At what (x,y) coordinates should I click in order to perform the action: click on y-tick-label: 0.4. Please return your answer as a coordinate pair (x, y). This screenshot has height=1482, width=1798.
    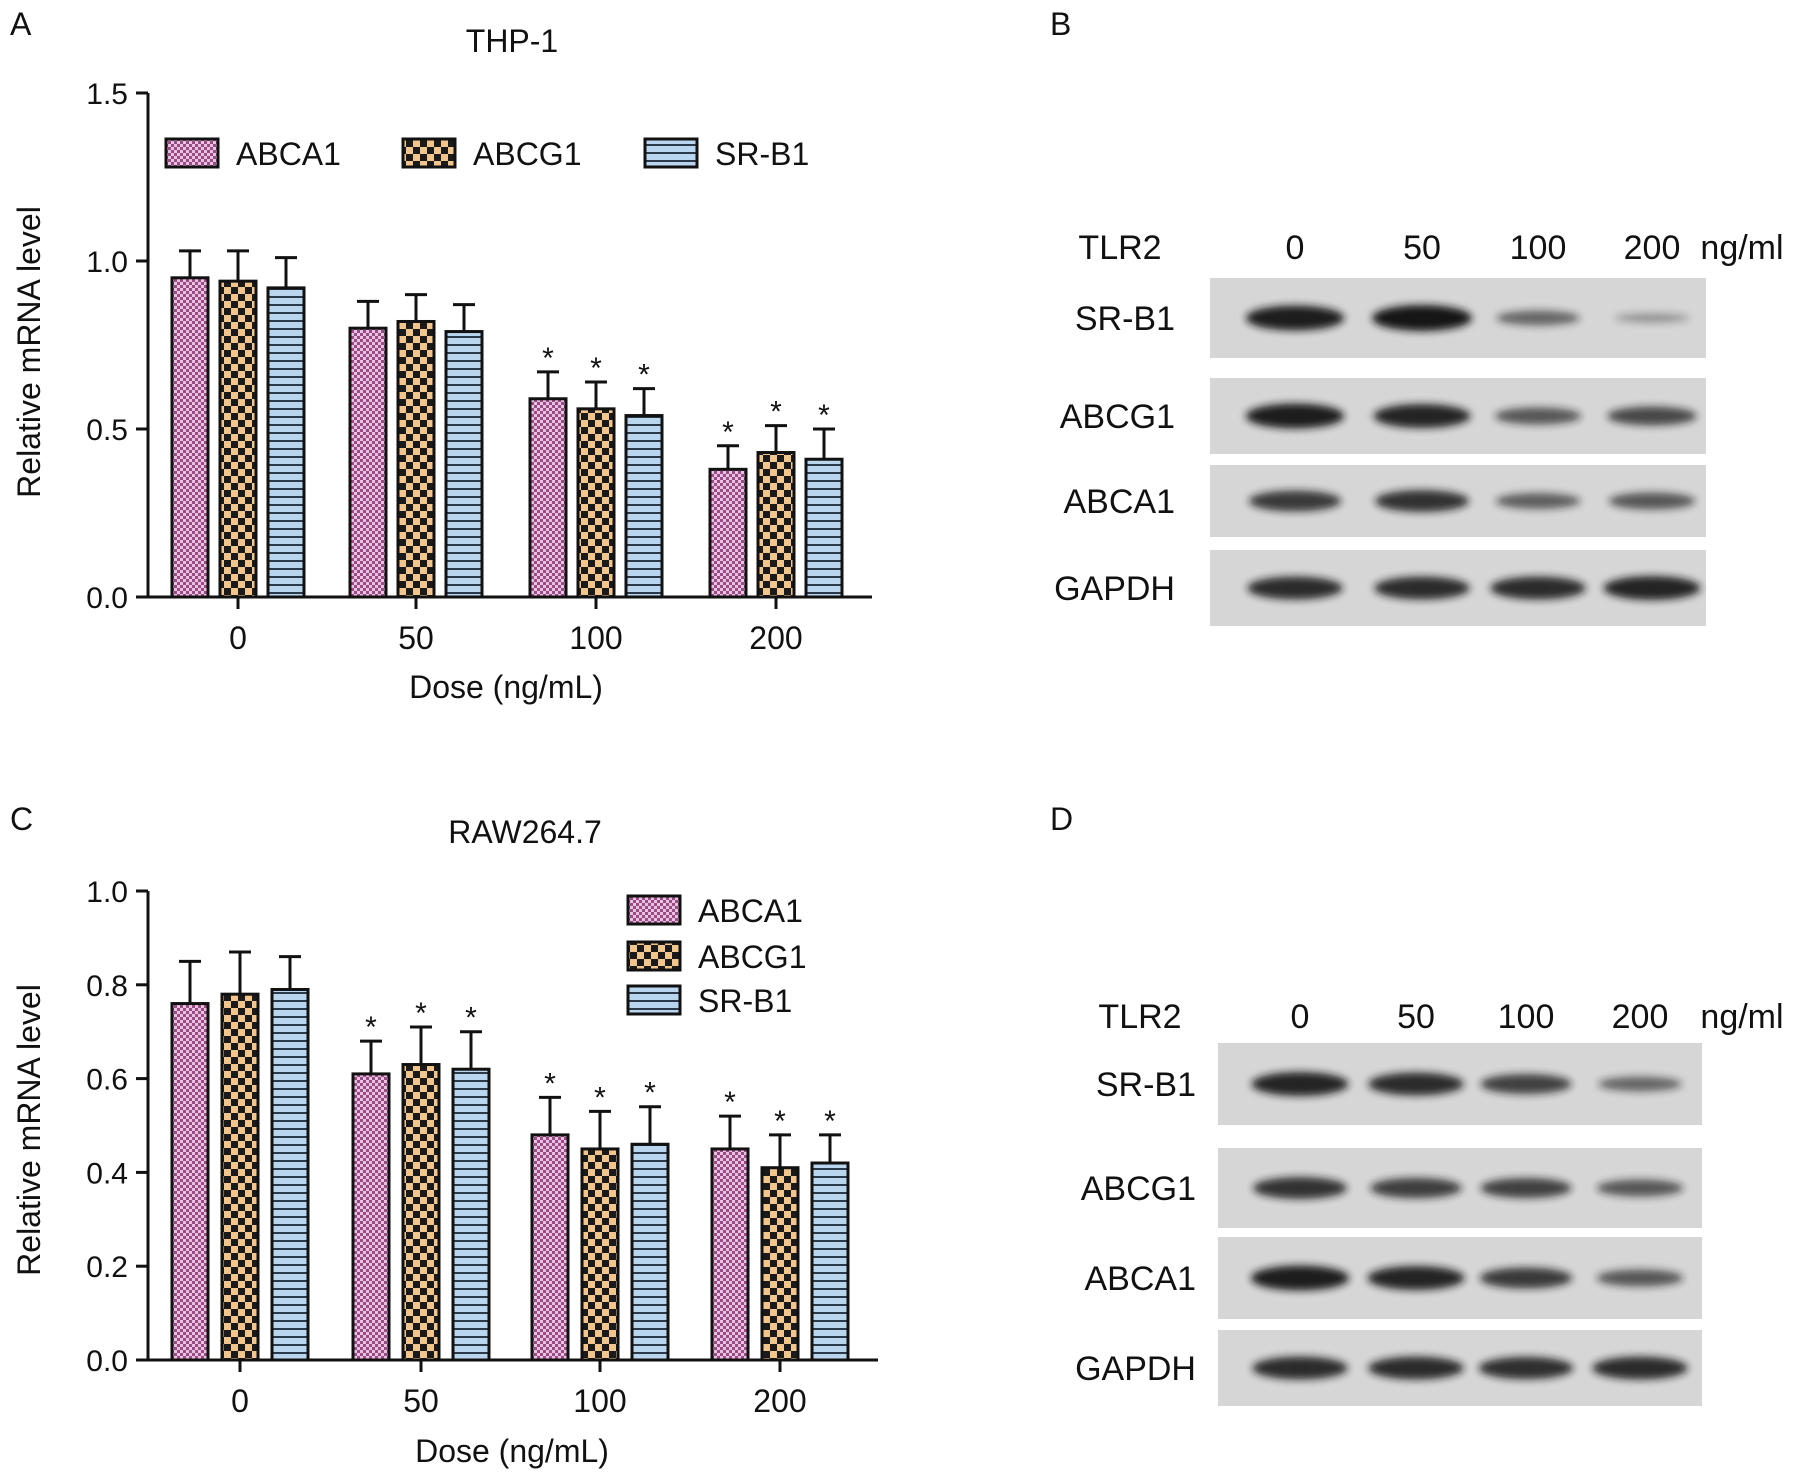
    Looking at the image, I should click on (107, 1173).